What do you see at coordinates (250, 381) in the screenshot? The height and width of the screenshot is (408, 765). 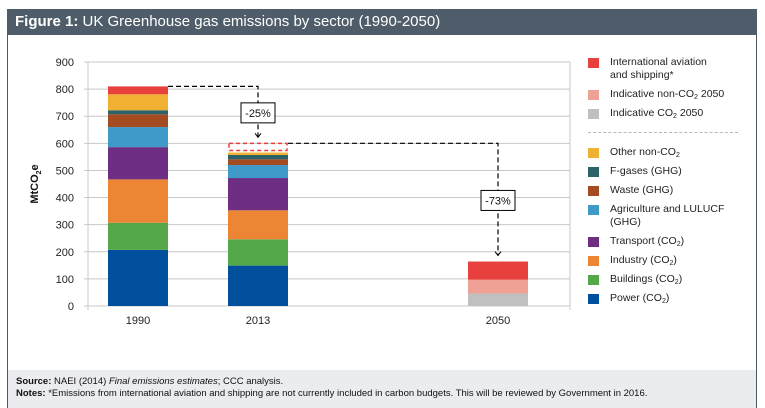 I see `source-suffix: ; CCC analysis.` at bounding box center [250, 381].